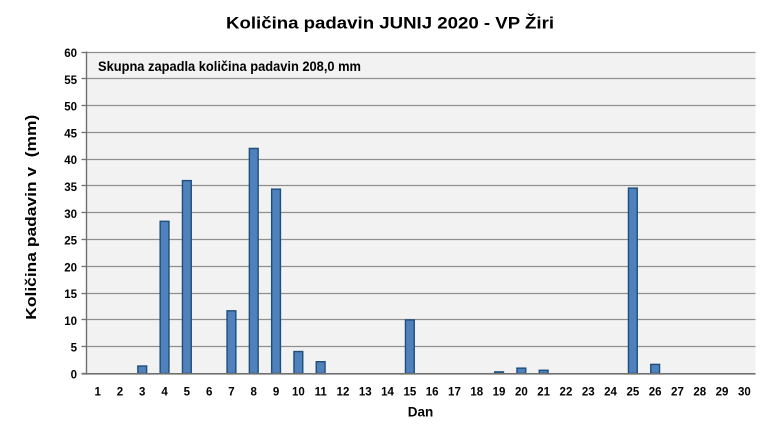  What do you see at coordinates (276, 393) in the screenshot?
I see `svg-text: 9` at bounding box center [276, 393].